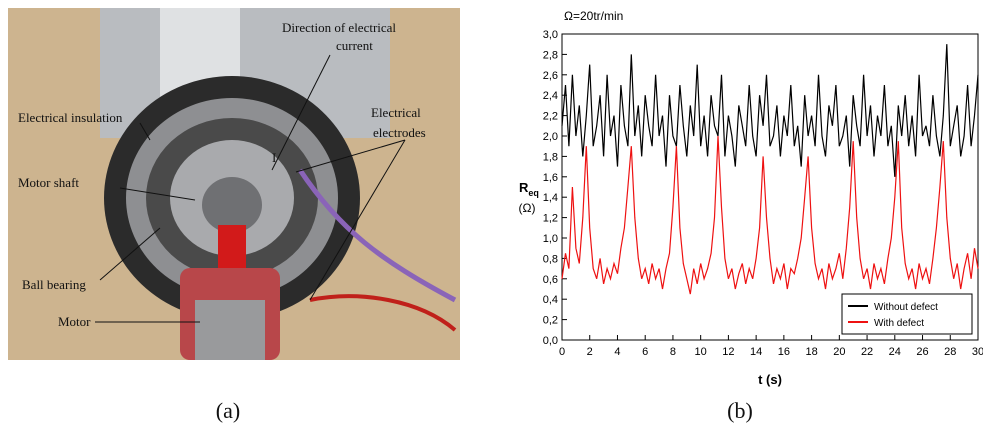  What do you see at coordinates (48, 182) in the screenshot?
I see `photo-label: Motor shaft` at bounding box center [48, 182].